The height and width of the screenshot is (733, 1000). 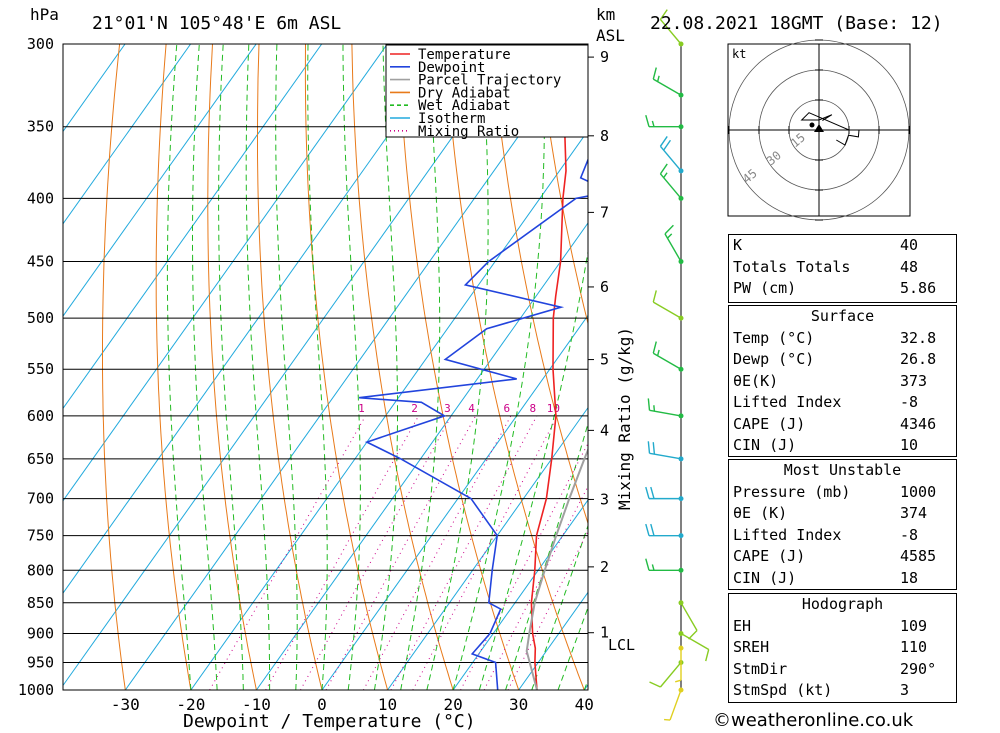 What do you see at coordinates (830, 647) in the screenshot?
I see `hodograph-stats-row: SREH 110` at bounding box center [830, 647].